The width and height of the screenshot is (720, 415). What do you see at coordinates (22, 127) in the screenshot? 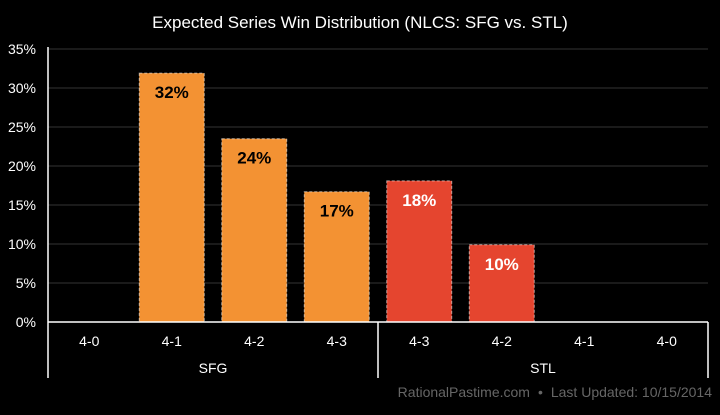
I see `y-tick-label: 25%` at bounding box center [22, 127].